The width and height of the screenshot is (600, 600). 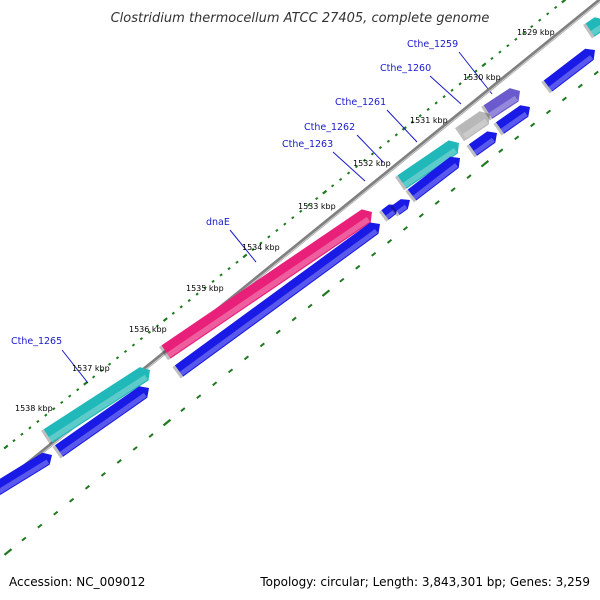 What do you see at coordinates (589, 31) in the screenshot?
I see `gene-bar-right-edge-cap` at bounding box center [589, 31].